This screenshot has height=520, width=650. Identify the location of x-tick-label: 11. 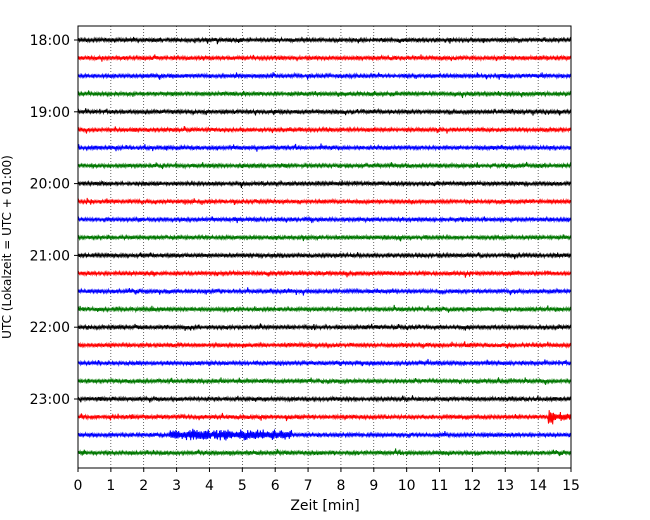
(440, 486).